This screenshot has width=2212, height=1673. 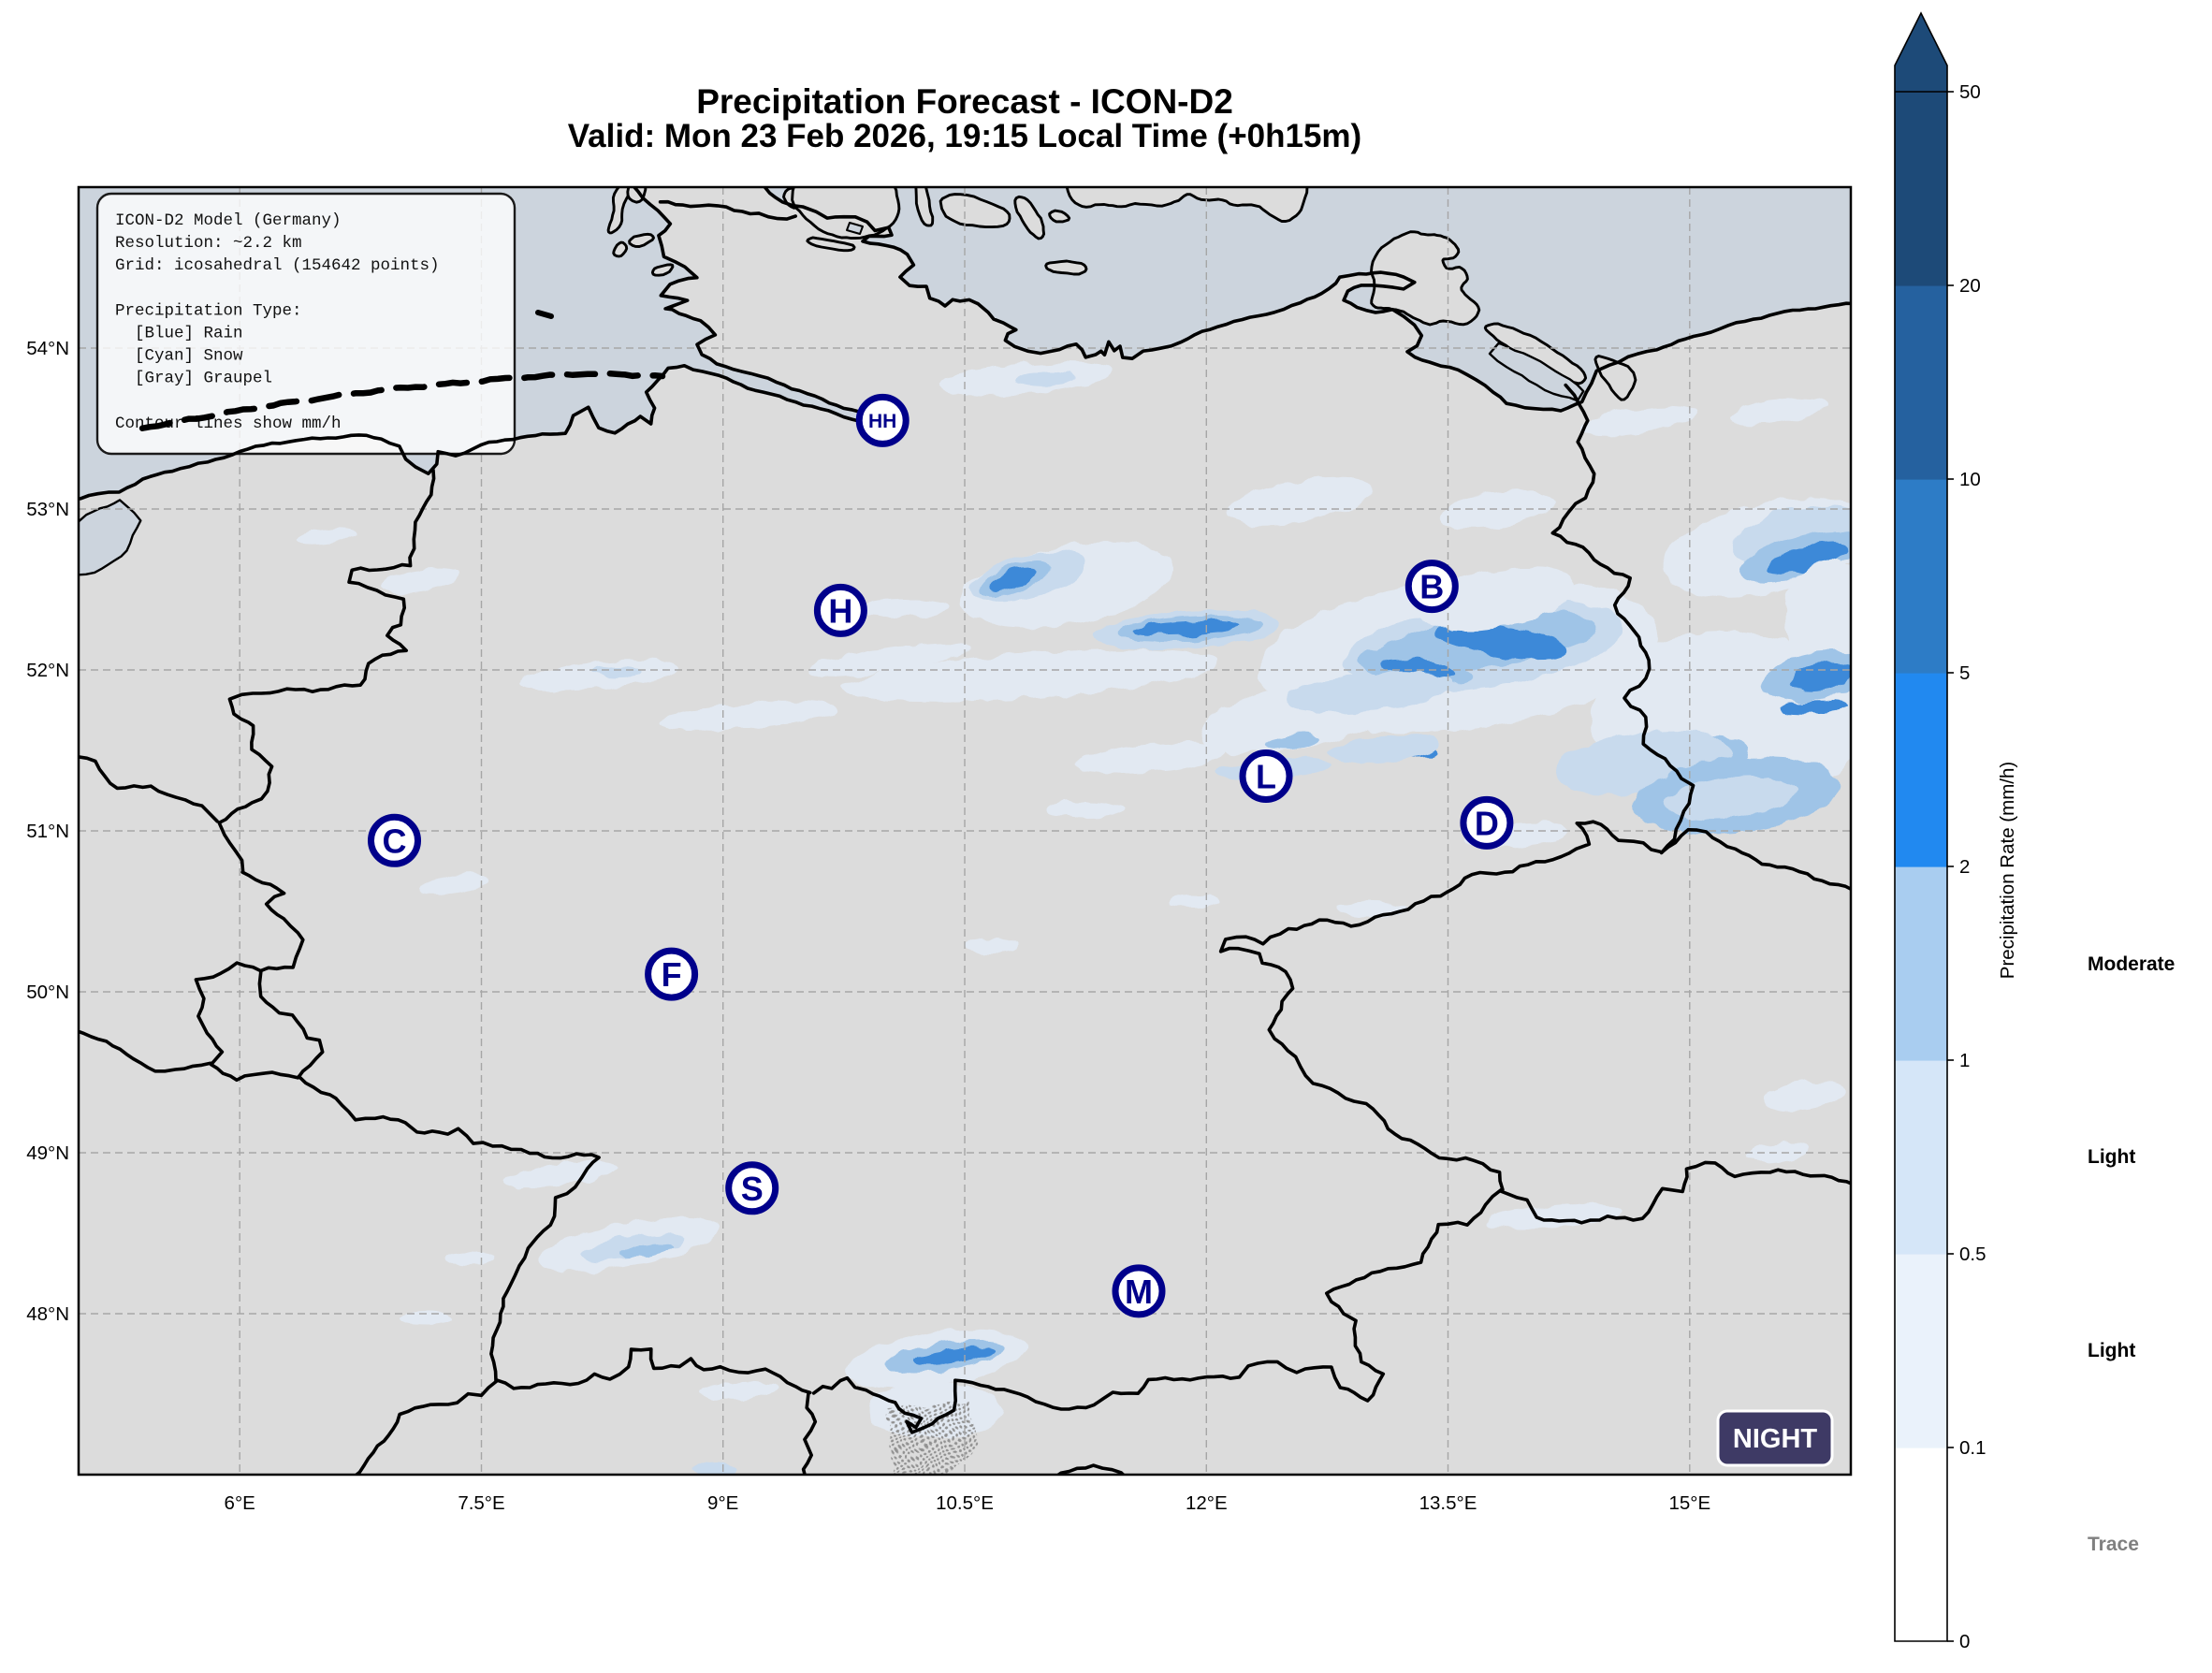 What do you see at coordinates (1964, 867) in the screenshot?
I see `svg-text: 2` at bounding box center [1964, 867].